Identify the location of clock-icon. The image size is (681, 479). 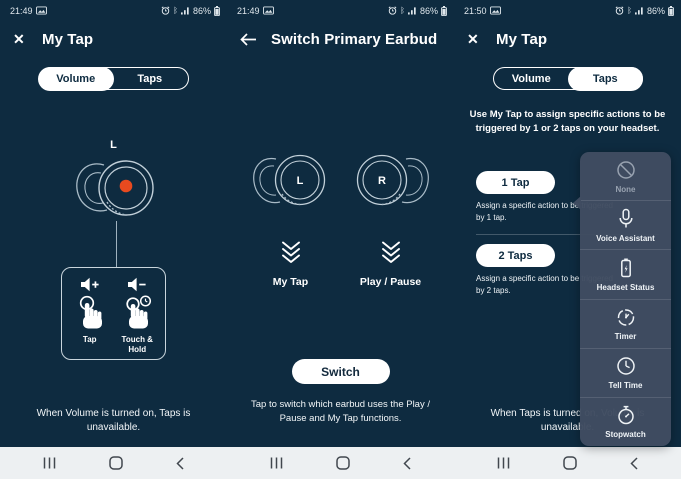
(626, 366).